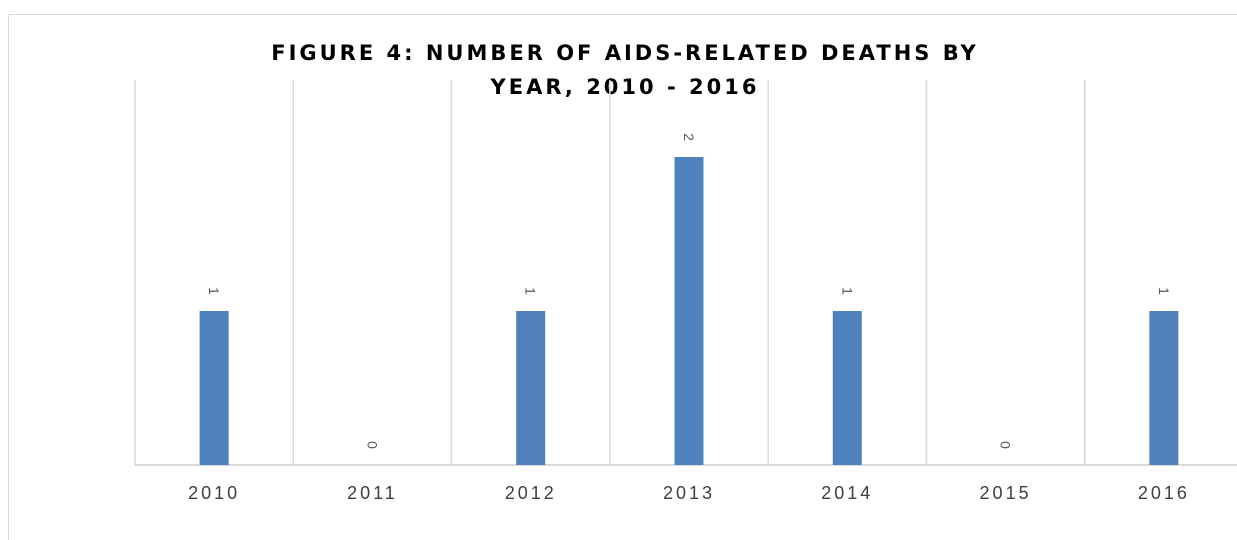 The width and height of the screenshot is (1237, 540). Describe the element at coordinates (689, 311) in the screenshot. I see `bar-2013` at that location.